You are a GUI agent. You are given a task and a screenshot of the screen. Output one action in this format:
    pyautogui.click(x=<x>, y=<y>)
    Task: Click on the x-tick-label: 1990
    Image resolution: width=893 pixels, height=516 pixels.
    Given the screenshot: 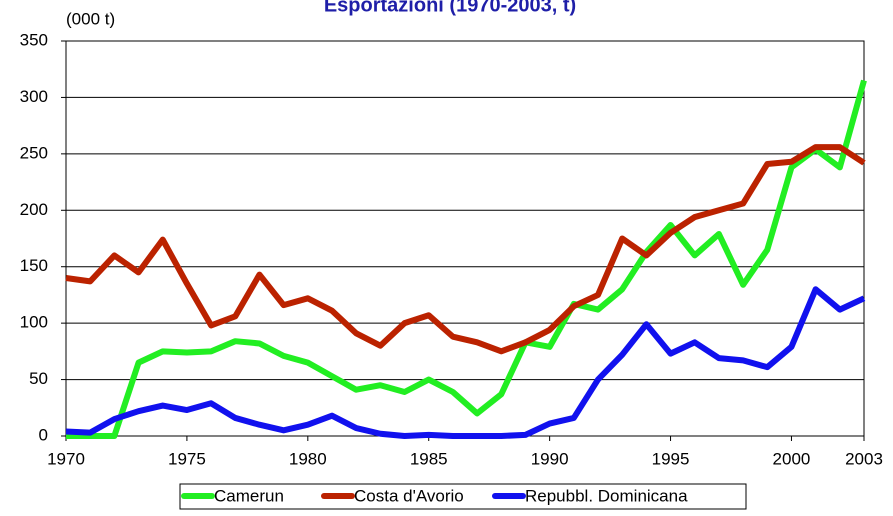 What is the action you would take?
    pyautogui.click(x=550, y=458)
    